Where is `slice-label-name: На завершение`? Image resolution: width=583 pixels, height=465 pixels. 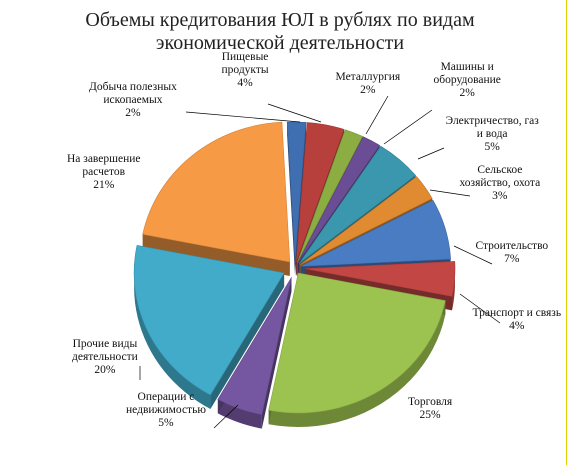 slice-label-name: На завершение is located at coordinates (104, 158).